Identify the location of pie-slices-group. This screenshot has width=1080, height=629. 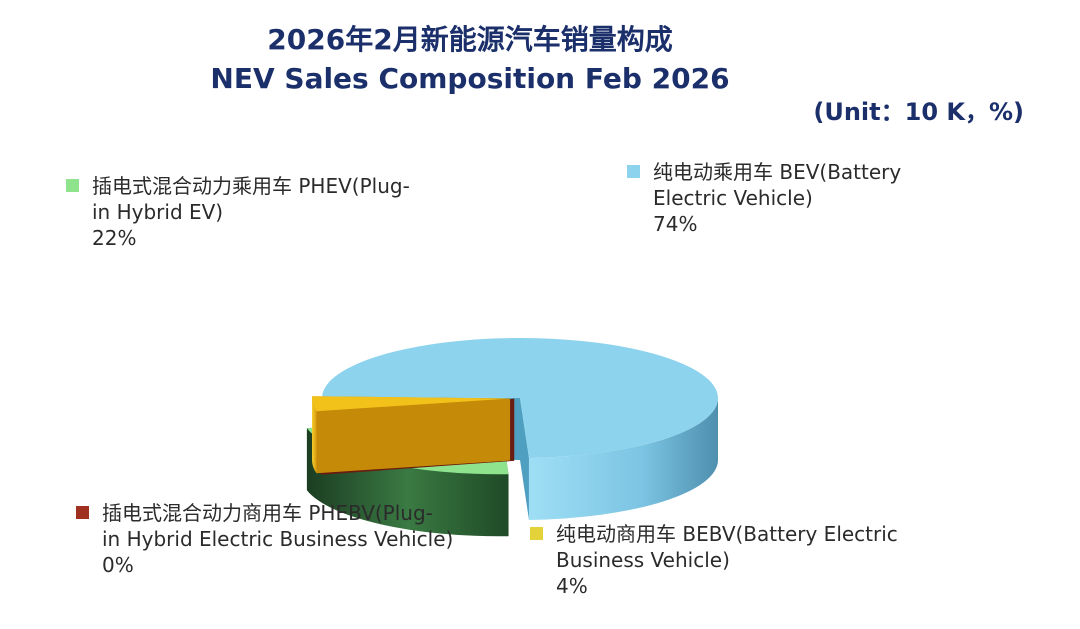
(512, 437).